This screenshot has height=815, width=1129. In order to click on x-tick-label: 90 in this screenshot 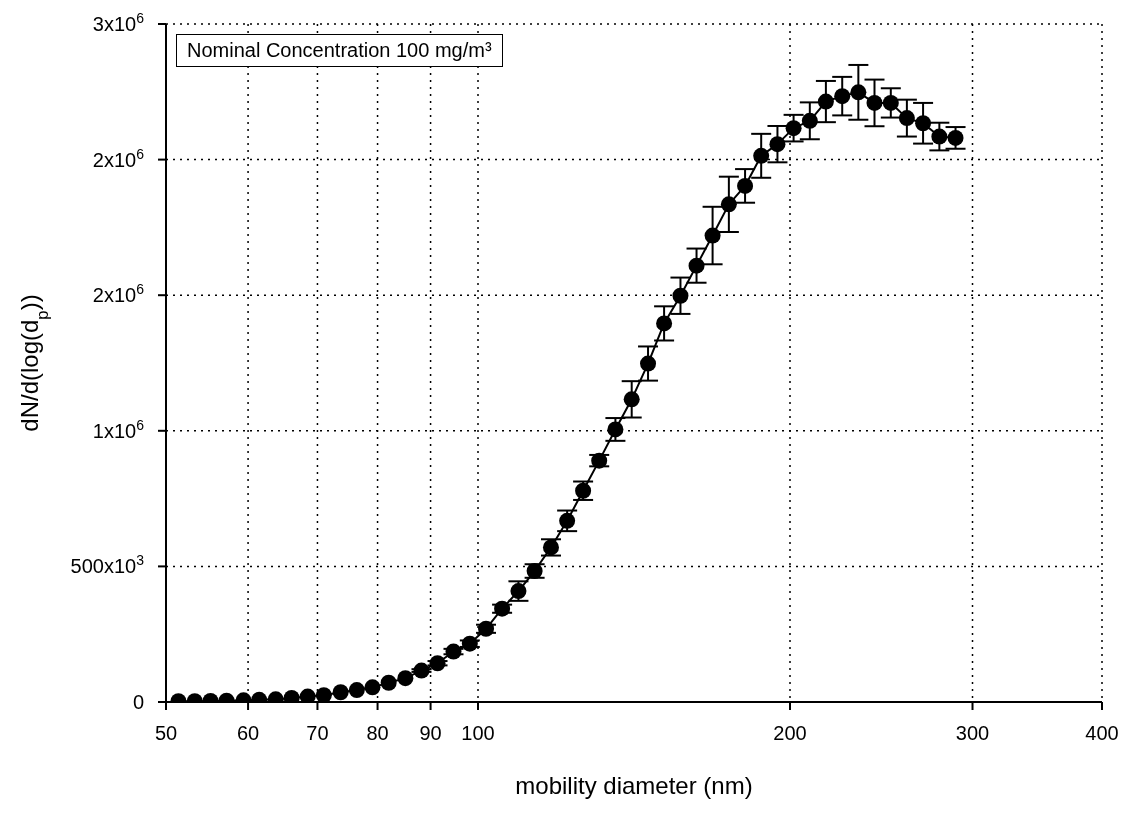, I will do `click(430, 733)`.